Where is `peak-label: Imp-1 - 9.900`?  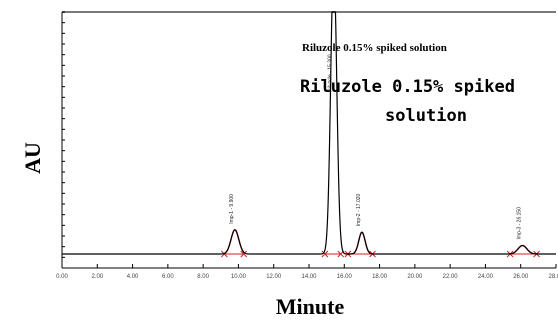
peak-label: Imp-1 - 9.900 is located at coordinates (232, 209).